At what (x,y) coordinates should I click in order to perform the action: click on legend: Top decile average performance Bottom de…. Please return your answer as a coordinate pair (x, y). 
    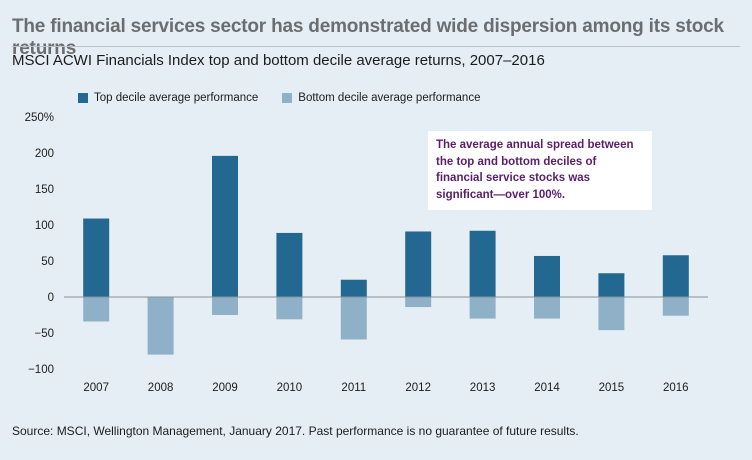
    Looking at the image, I should click on (291, 98).